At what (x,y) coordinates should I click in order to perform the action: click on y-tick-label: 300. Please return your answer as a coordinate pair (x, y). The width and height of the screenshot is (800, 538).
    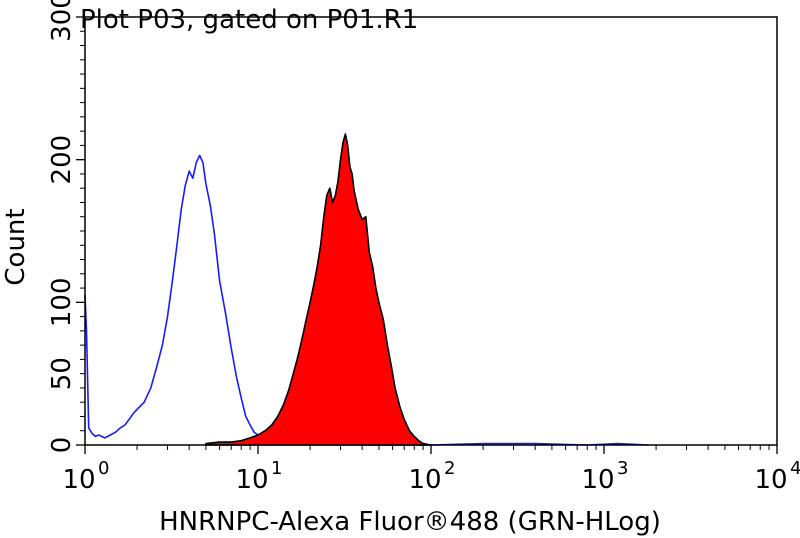
    Looking at the image, I should click on (62, 21).